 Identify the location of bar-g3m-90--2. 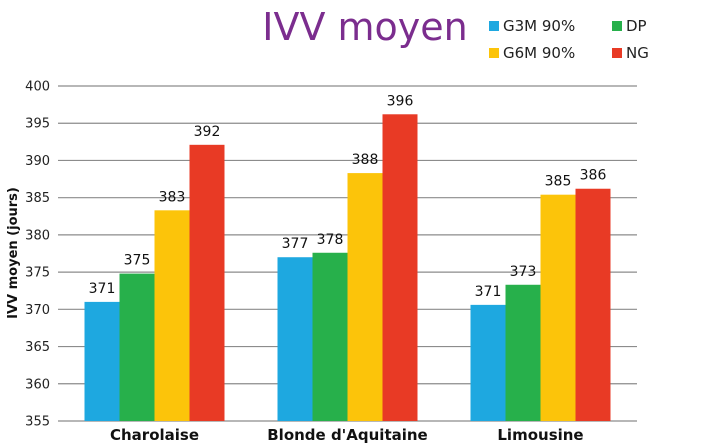
(488, 362).